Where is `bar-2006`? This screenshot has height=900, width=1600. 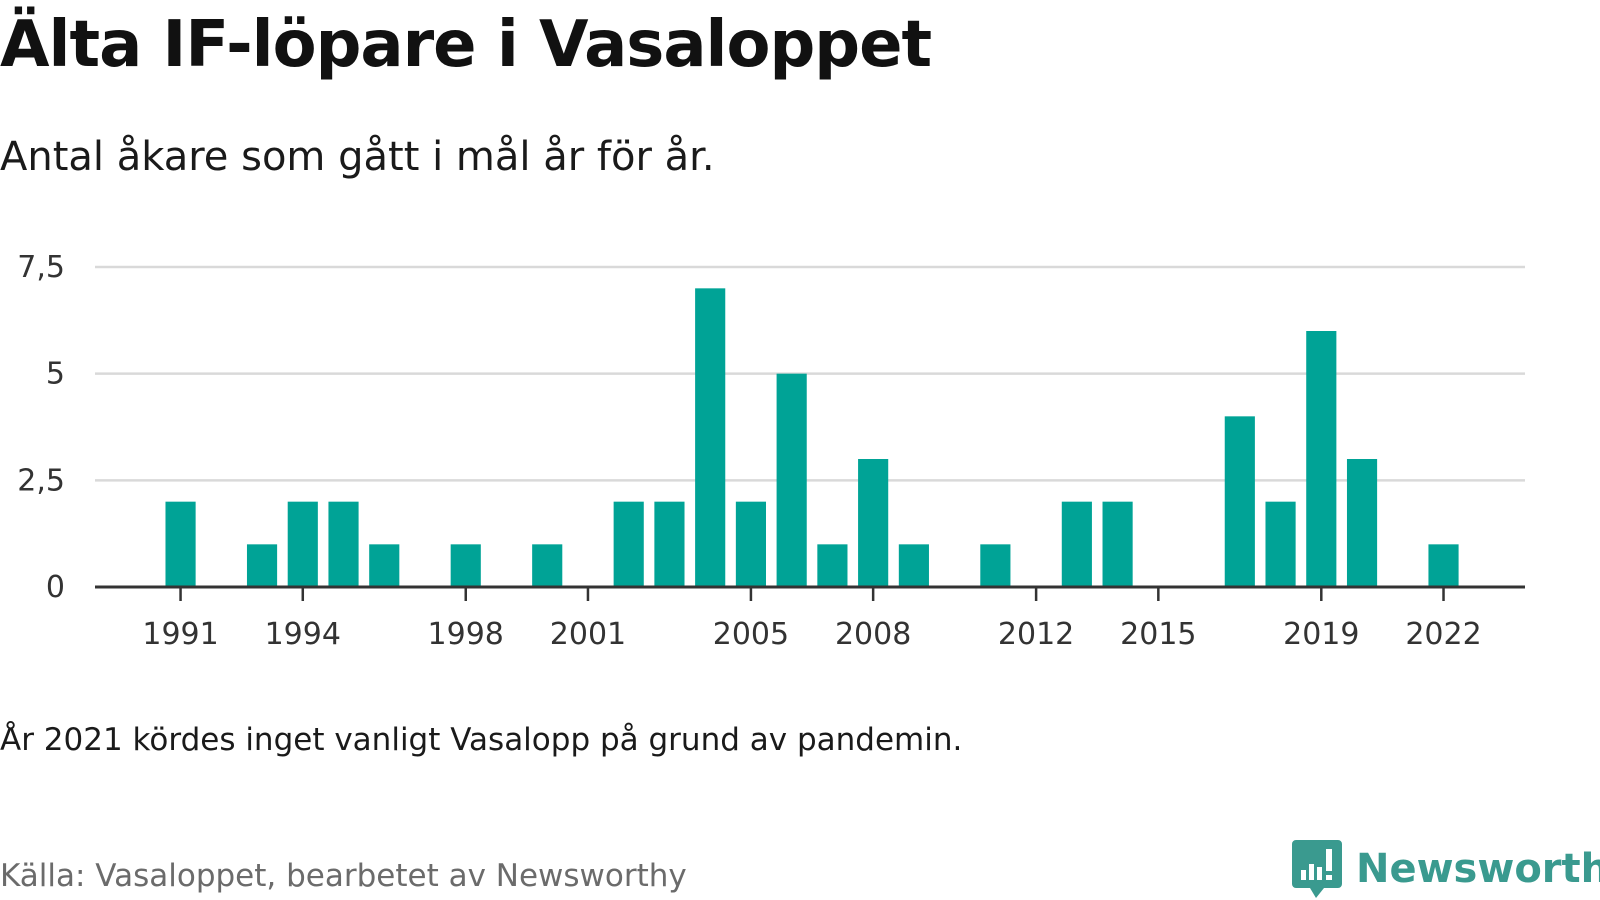
bar-2006 is located at coordinates (791, 480).